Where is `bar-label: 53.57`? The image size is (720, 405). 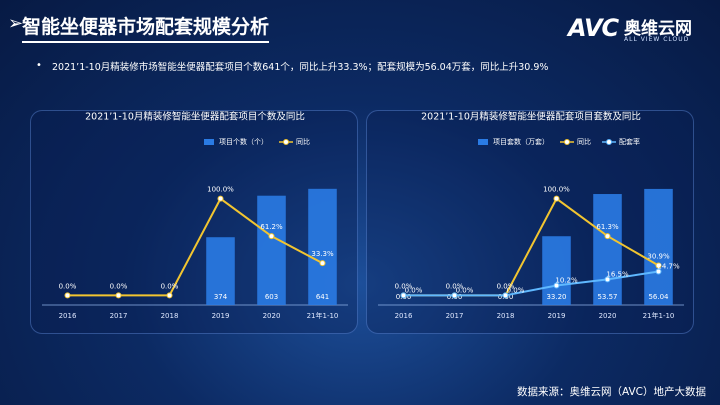
bar-label: 53.57 is located at coordinates (607, 297).